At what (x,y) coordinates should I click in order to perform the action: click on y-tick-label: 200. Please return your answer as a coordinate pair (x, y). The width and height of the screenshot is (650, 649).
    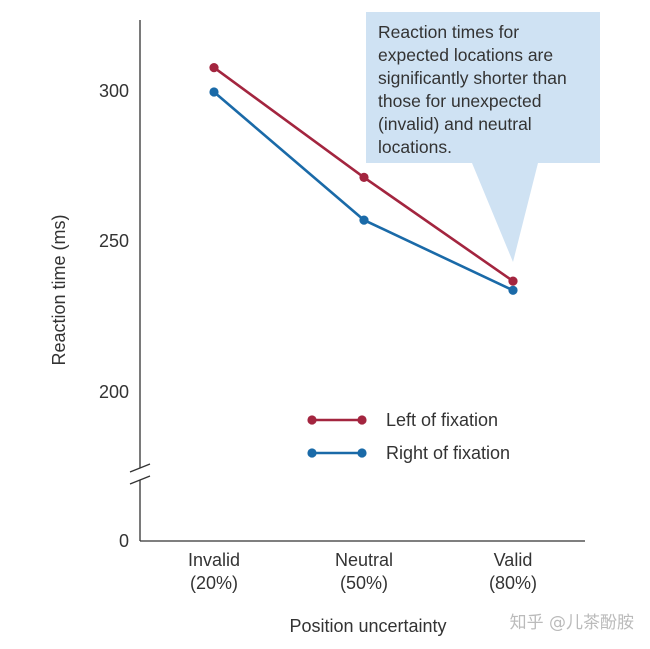
    Looking at the image, I should click on (114, 392).